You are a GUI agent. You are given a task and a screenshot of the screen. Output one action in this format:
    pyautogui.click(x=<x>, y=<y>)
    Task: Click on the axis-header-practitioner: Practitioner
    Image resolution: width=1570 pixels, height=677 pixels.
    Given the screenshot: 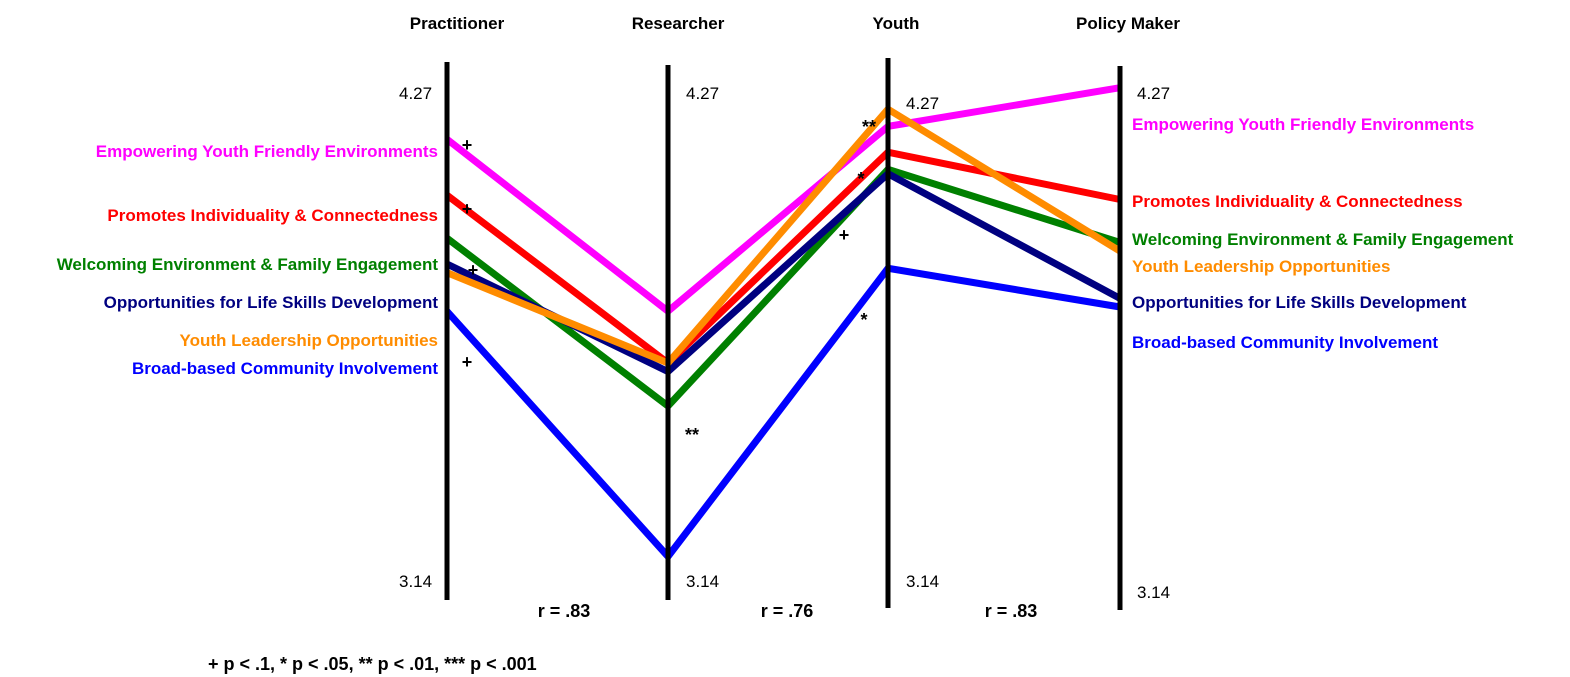 What is the action you would take?
    pyautogui.click(x=457, y=23)
    